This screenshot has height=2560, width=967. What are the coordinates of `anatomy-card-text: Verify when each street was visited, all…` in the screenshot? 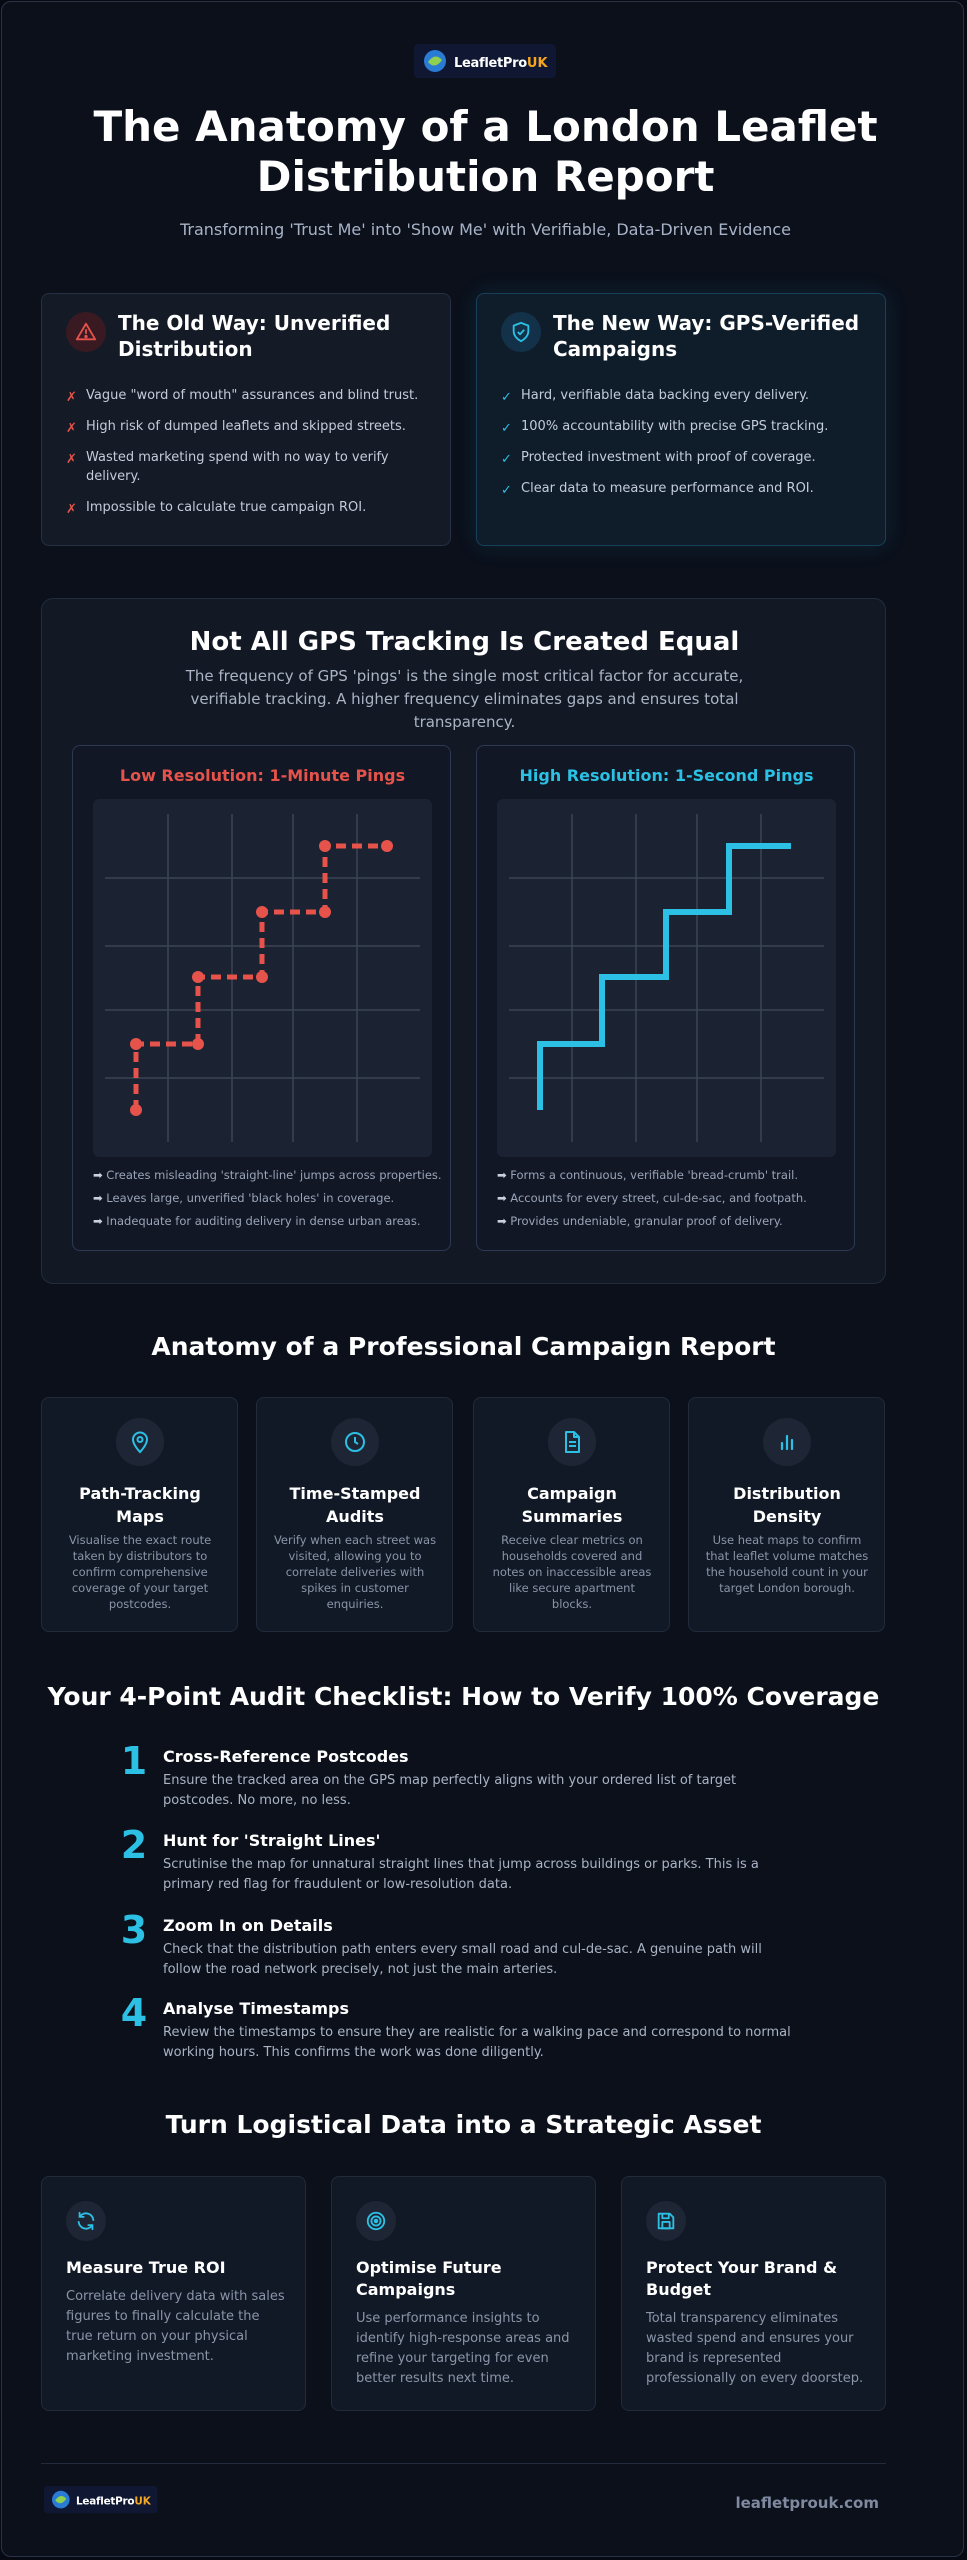 It's located at (355, 1572).